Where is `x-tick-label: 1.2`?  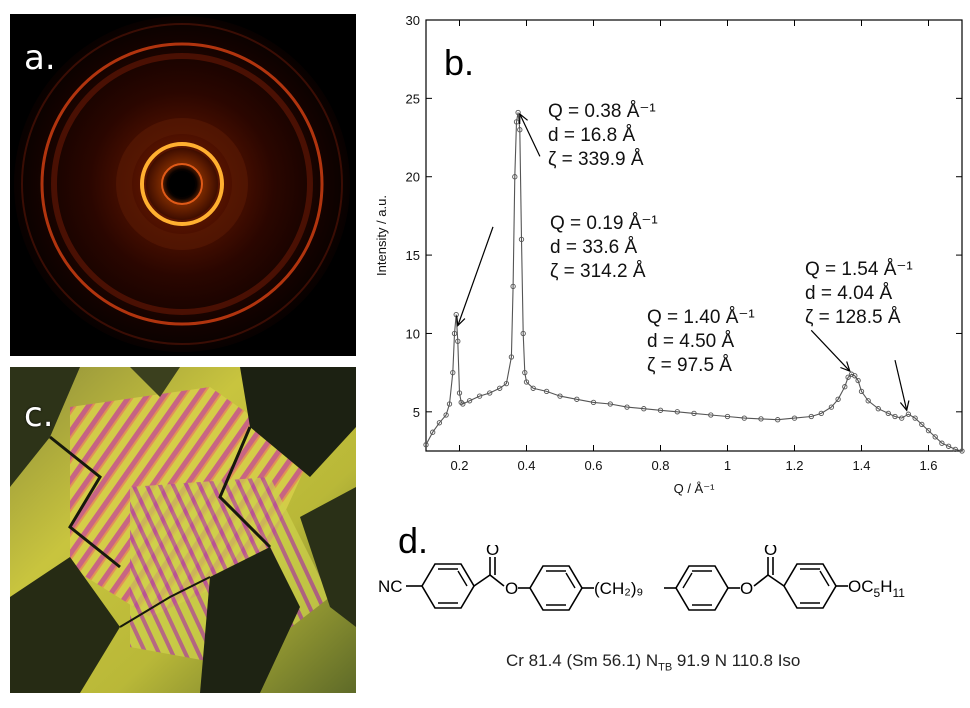
x-tick-label: 1.2 is located at coordinates (794, 465).